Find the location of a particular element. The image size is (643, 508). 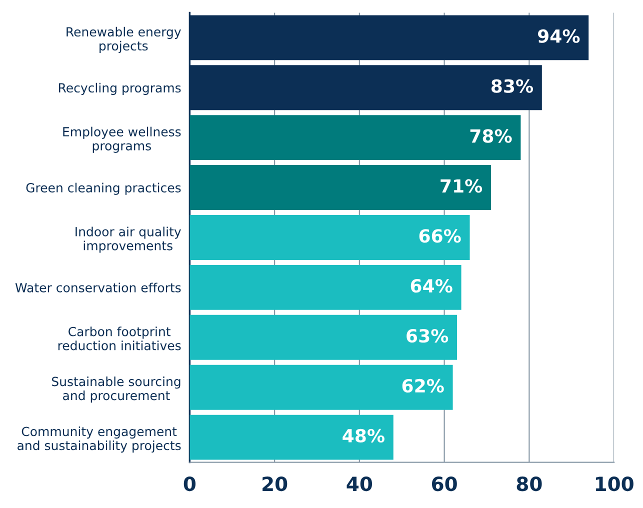

y-tick-label: Sustainable sourcing and procurement is located at coordinates (116, 389).